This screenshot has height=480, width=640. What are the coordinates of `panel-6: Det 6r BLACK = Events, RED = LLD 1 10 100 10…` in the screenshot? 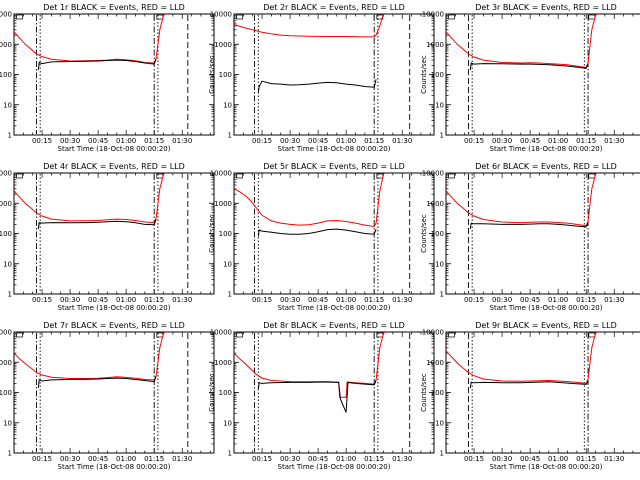 It's located at (530, 237).